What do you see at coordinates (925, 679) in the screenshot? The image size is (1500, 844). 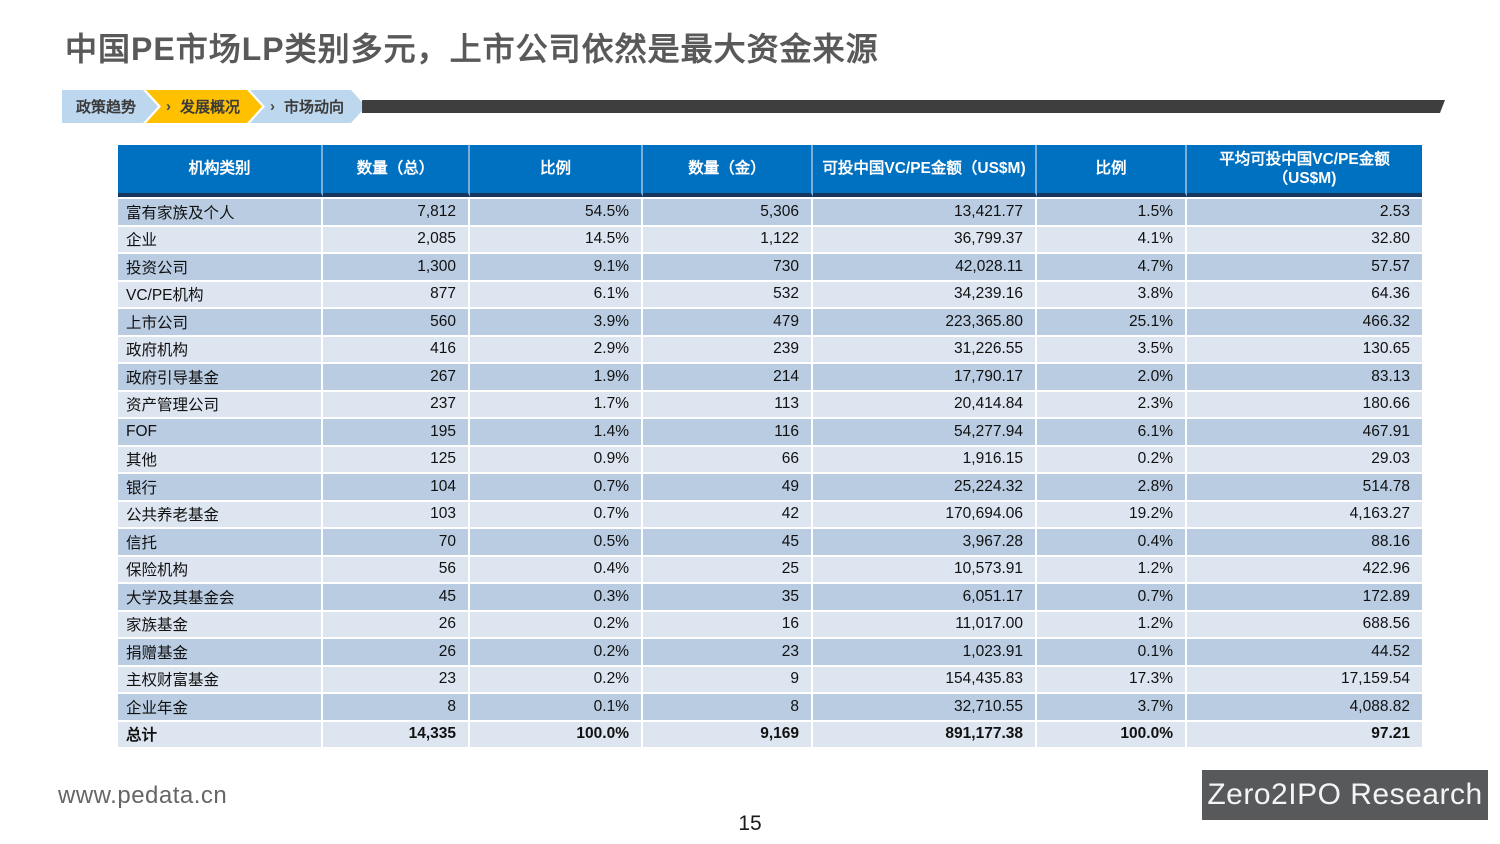 I see `table-cell: 154,435.83` at bounding box center [925, 679].